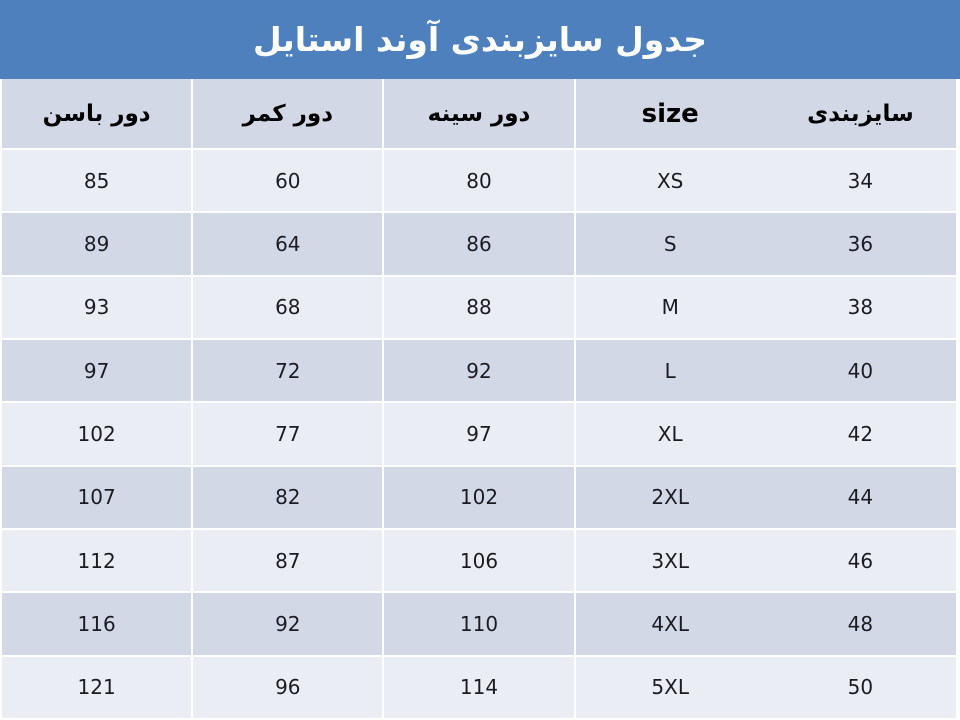  I want to click on cell-waist: 87, so click(287, 561).